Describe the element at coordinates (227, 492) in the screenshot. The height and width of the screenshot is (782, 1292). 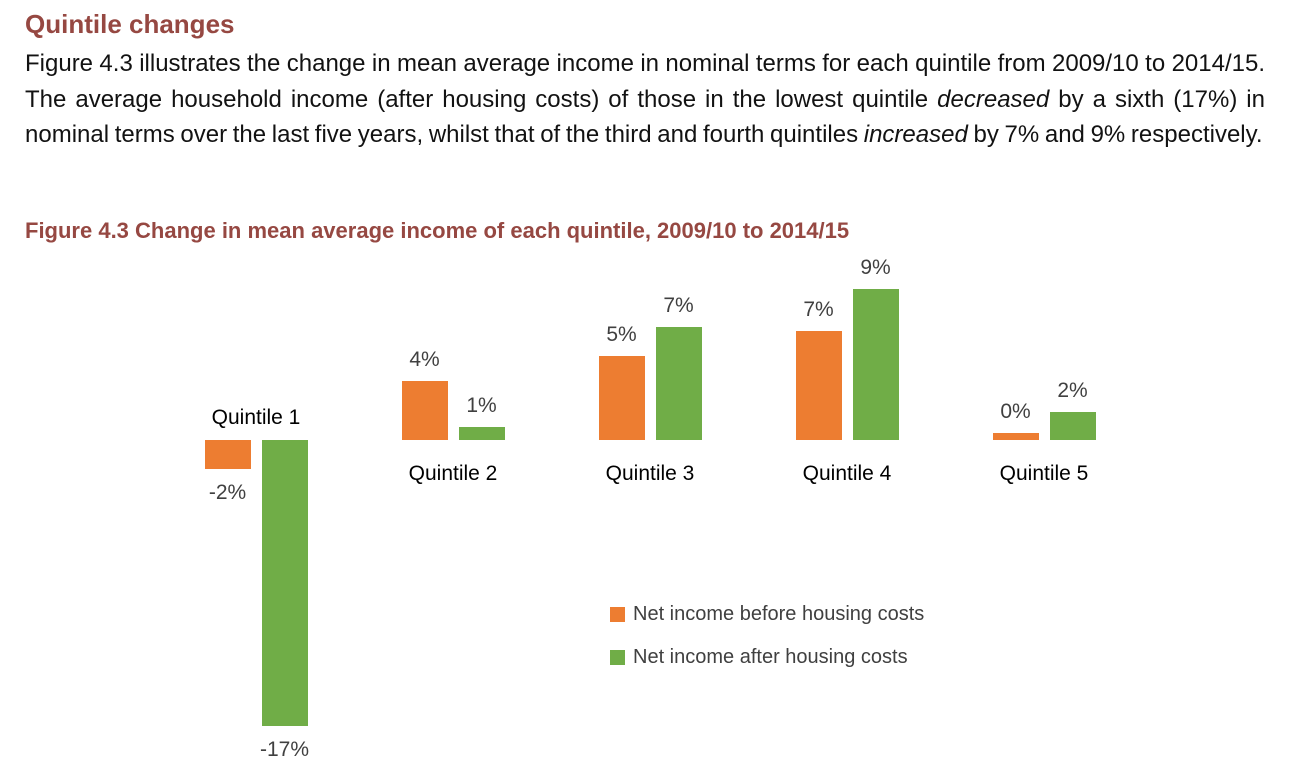
I see `data-label: -2%` at that location.